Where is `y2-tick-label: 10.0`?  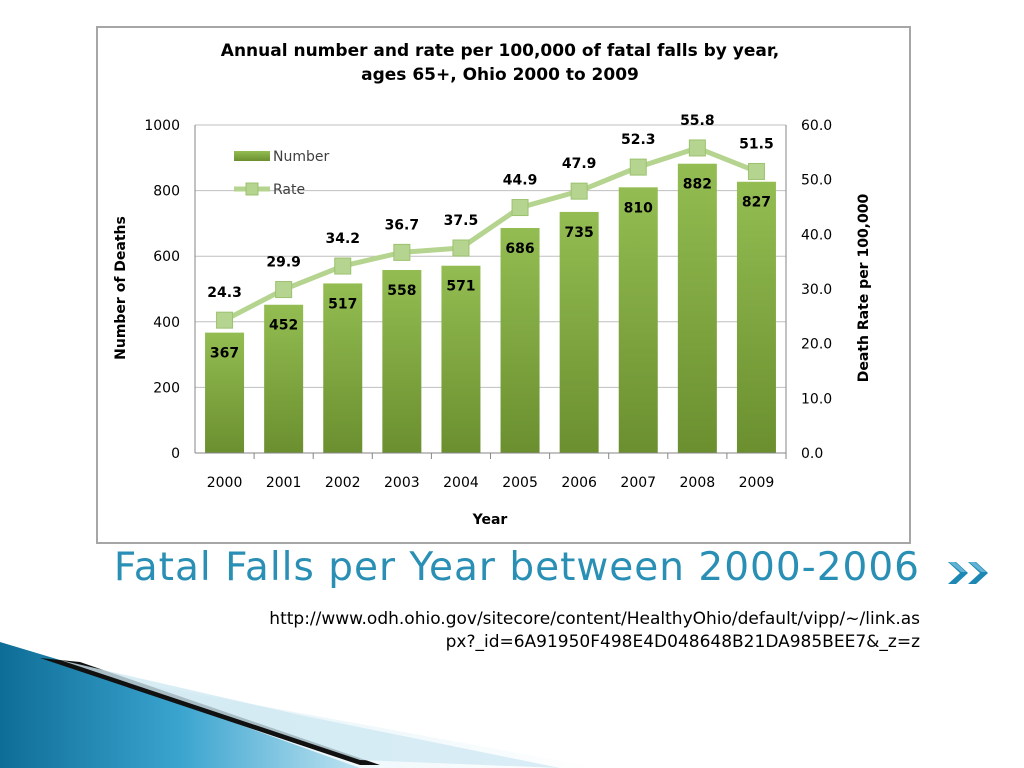
y2-tick-label: 10.0 is located at coordinates (816, 399).